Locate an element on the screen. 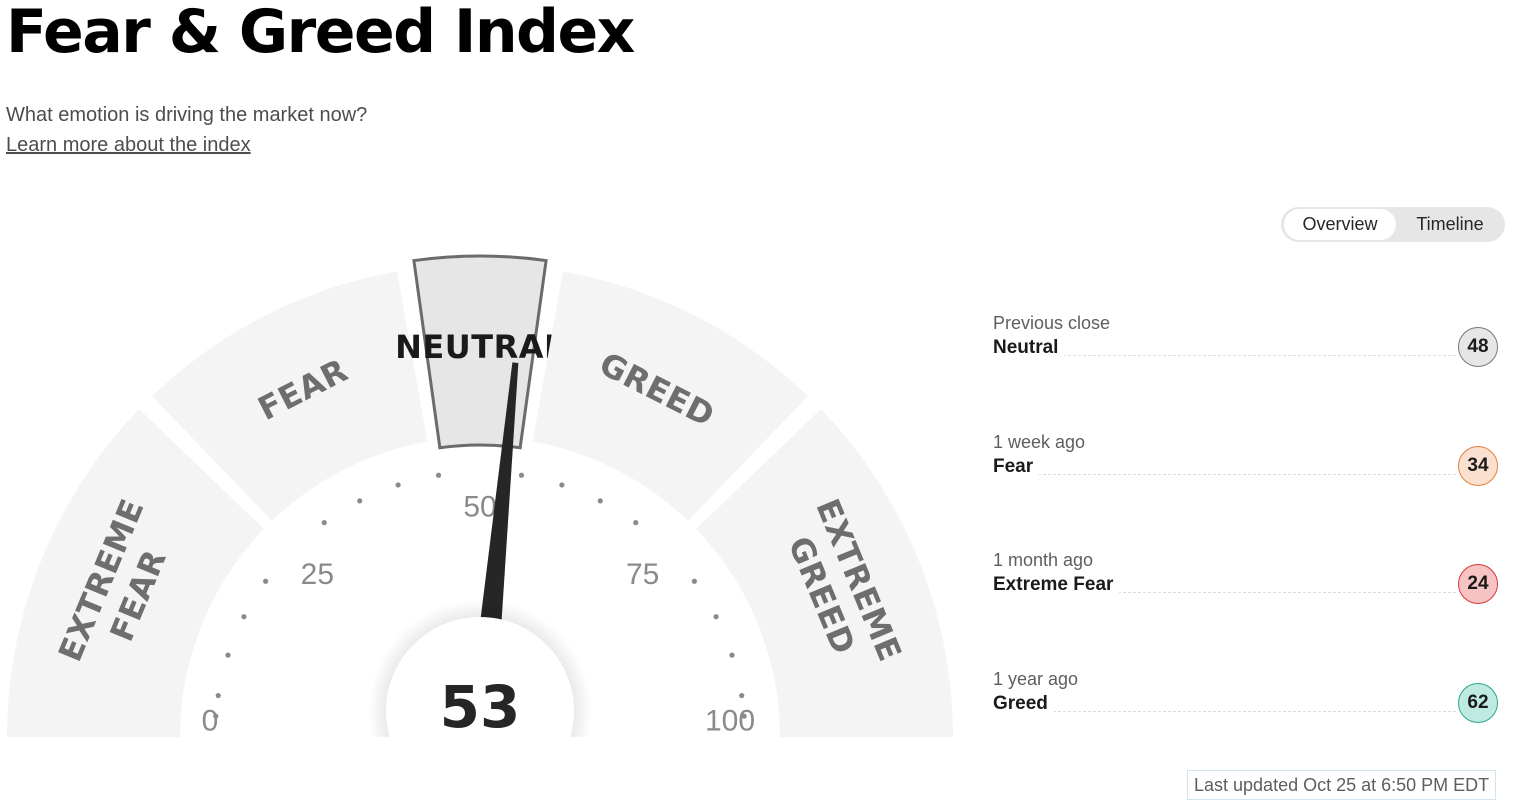 The image size is (1515, 808). history-period: 1 year ago is located at coordinates (1036, 679).